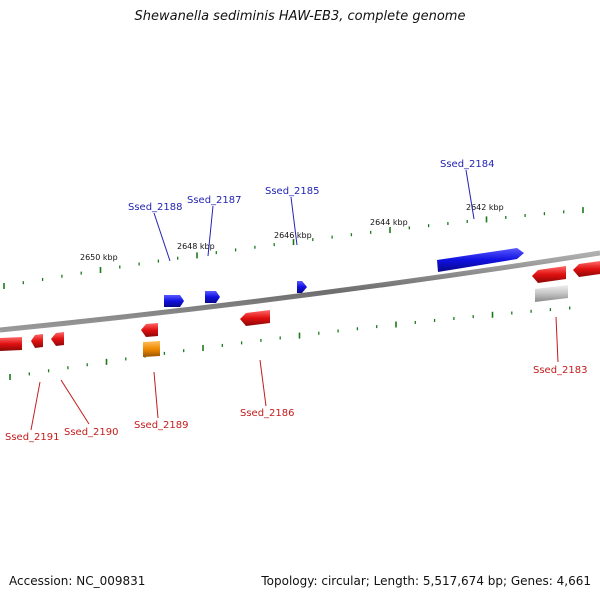  I want to click on gene-label-ssed-2186: Ssed_2186, so click(267, 413).